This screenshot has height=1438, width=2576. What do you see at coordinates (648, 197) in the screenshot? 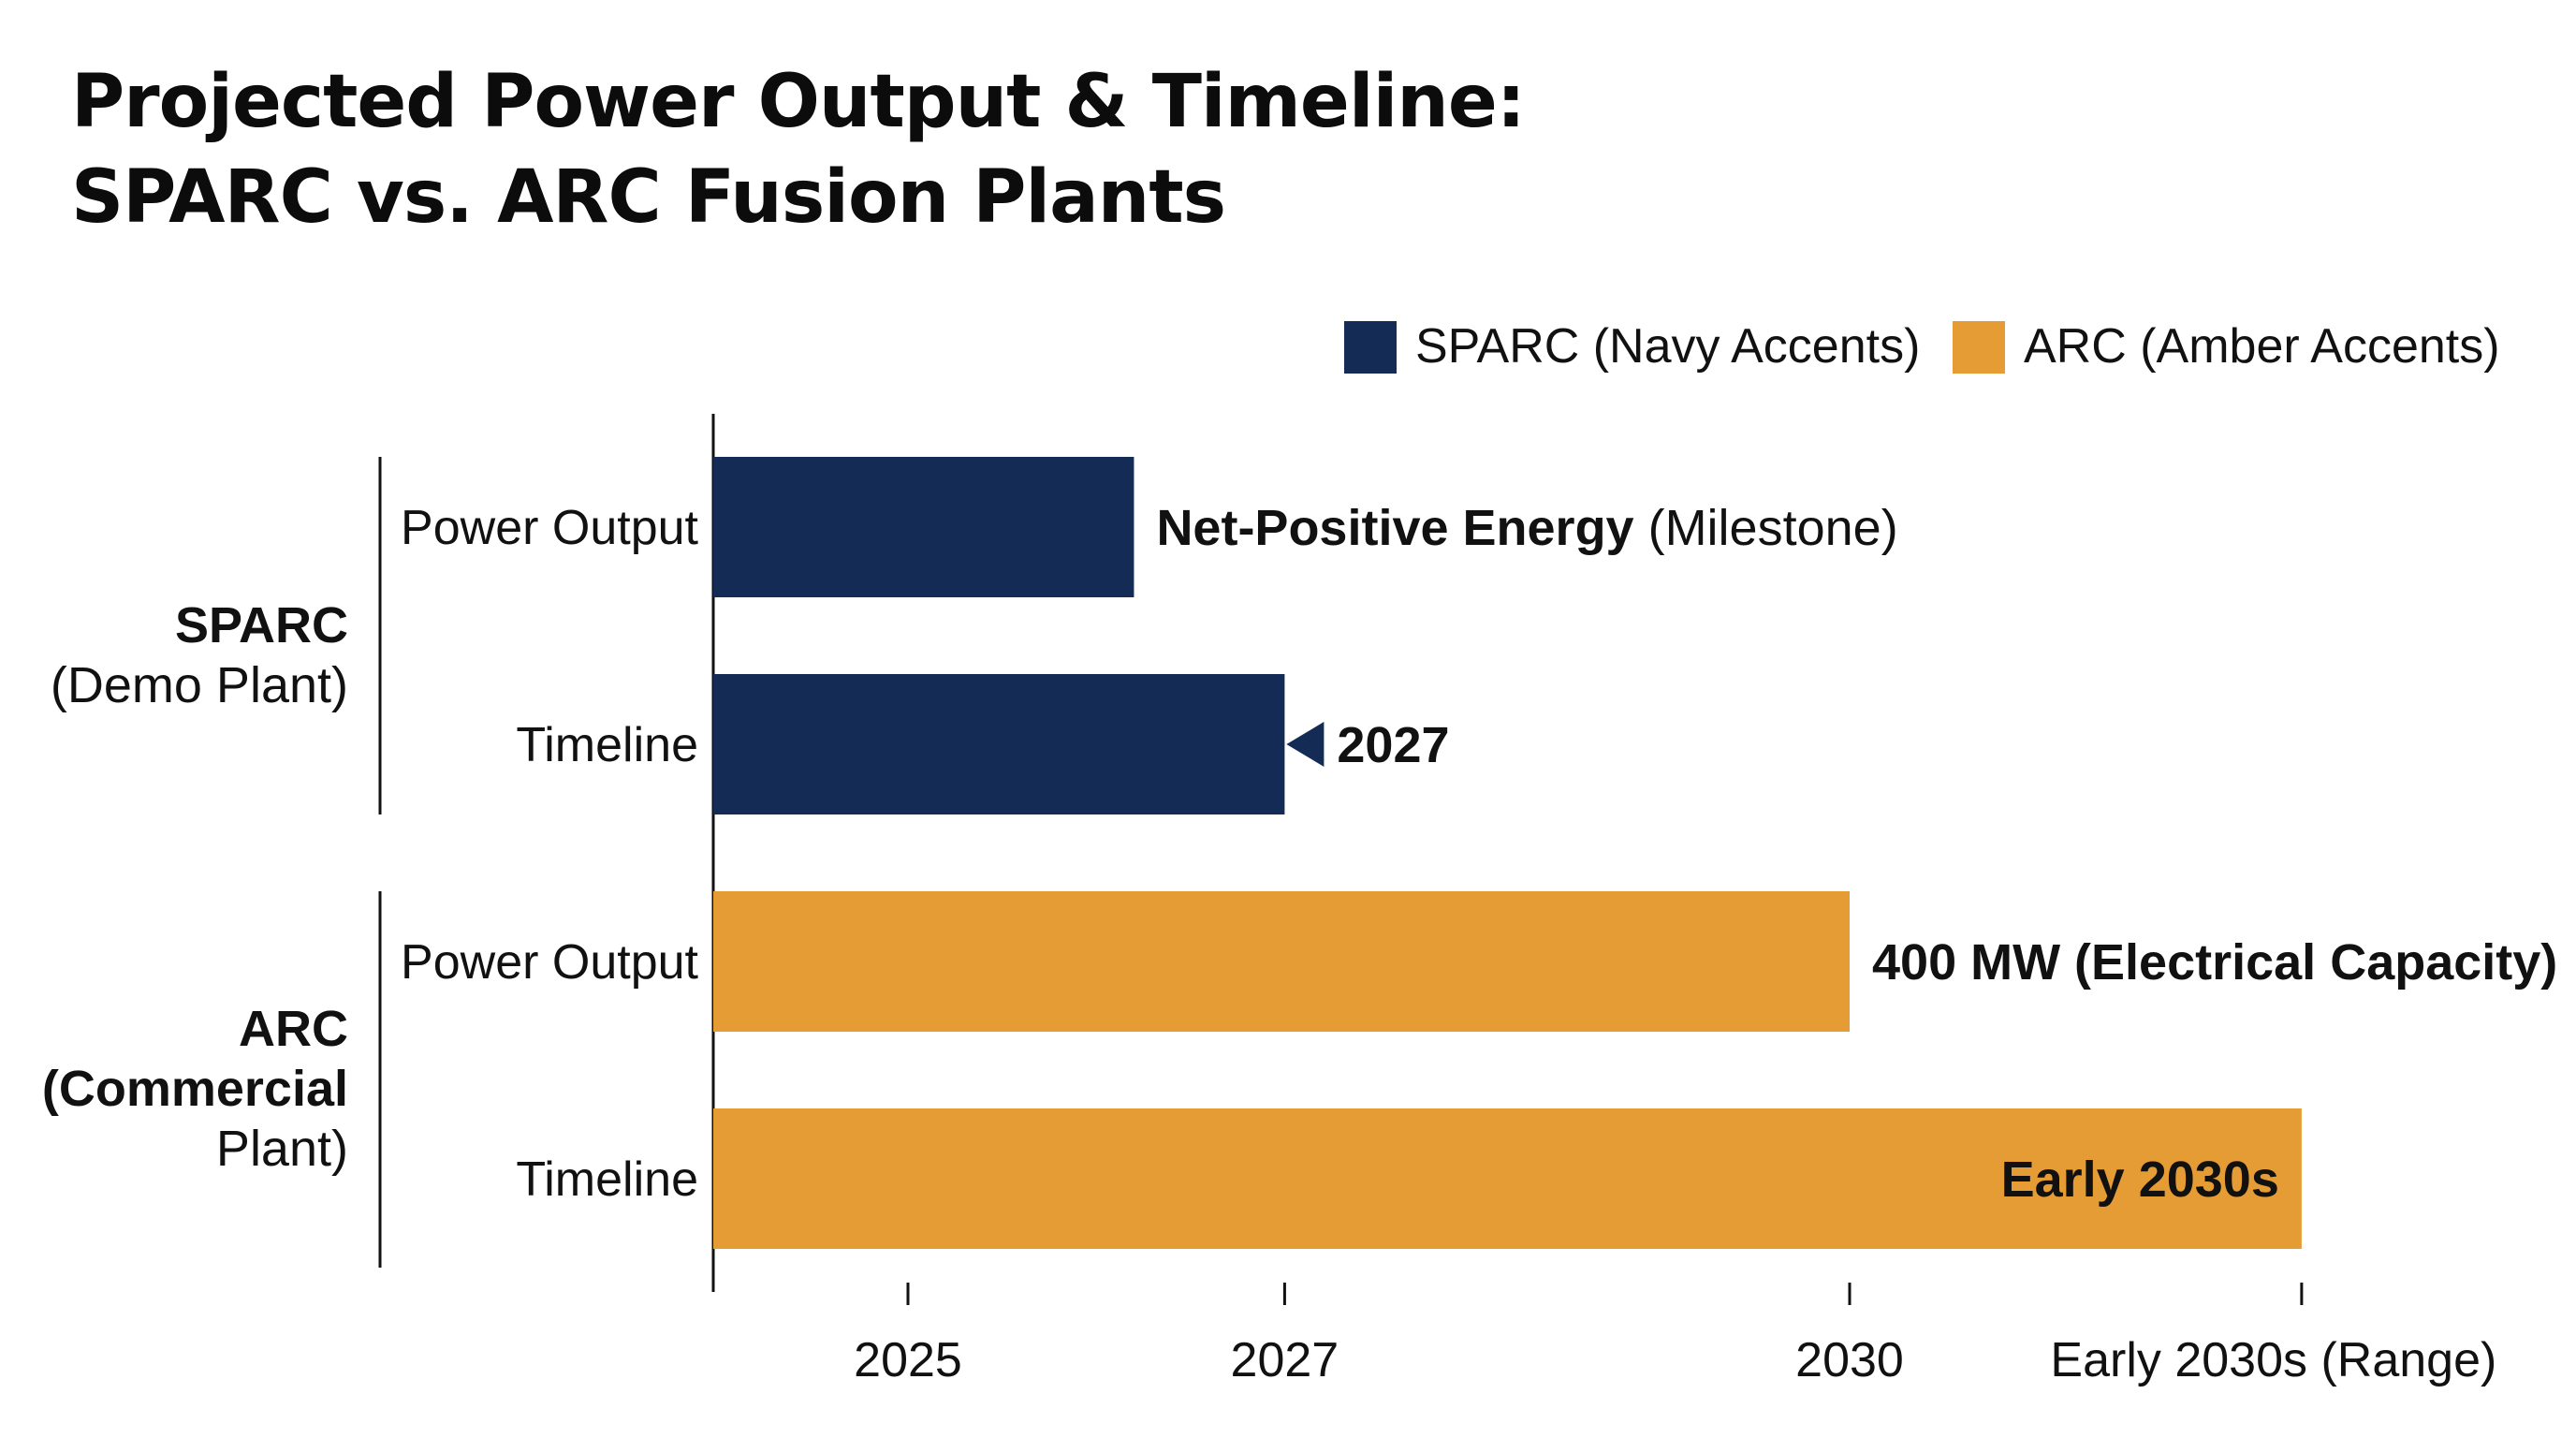
I see `chart-title-line-2: SPARC vs. ARC Fusion Plants` at bounding box center [648, 197].